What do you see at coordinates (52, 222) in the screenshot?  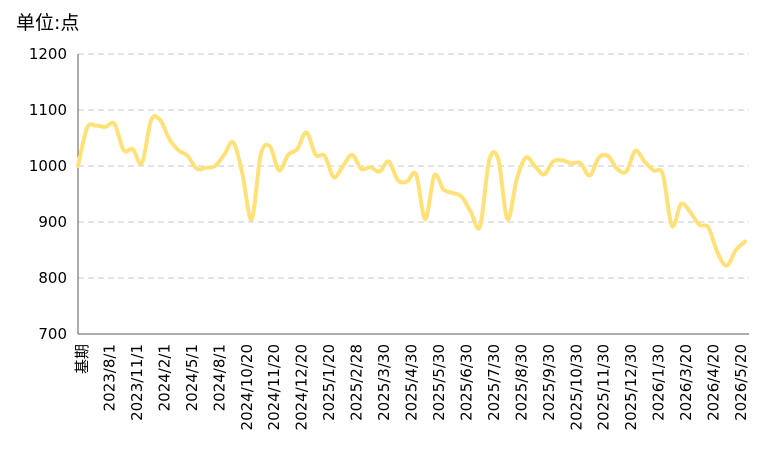 I see `y-tick-label: 900` at bounding box center [52, 222].